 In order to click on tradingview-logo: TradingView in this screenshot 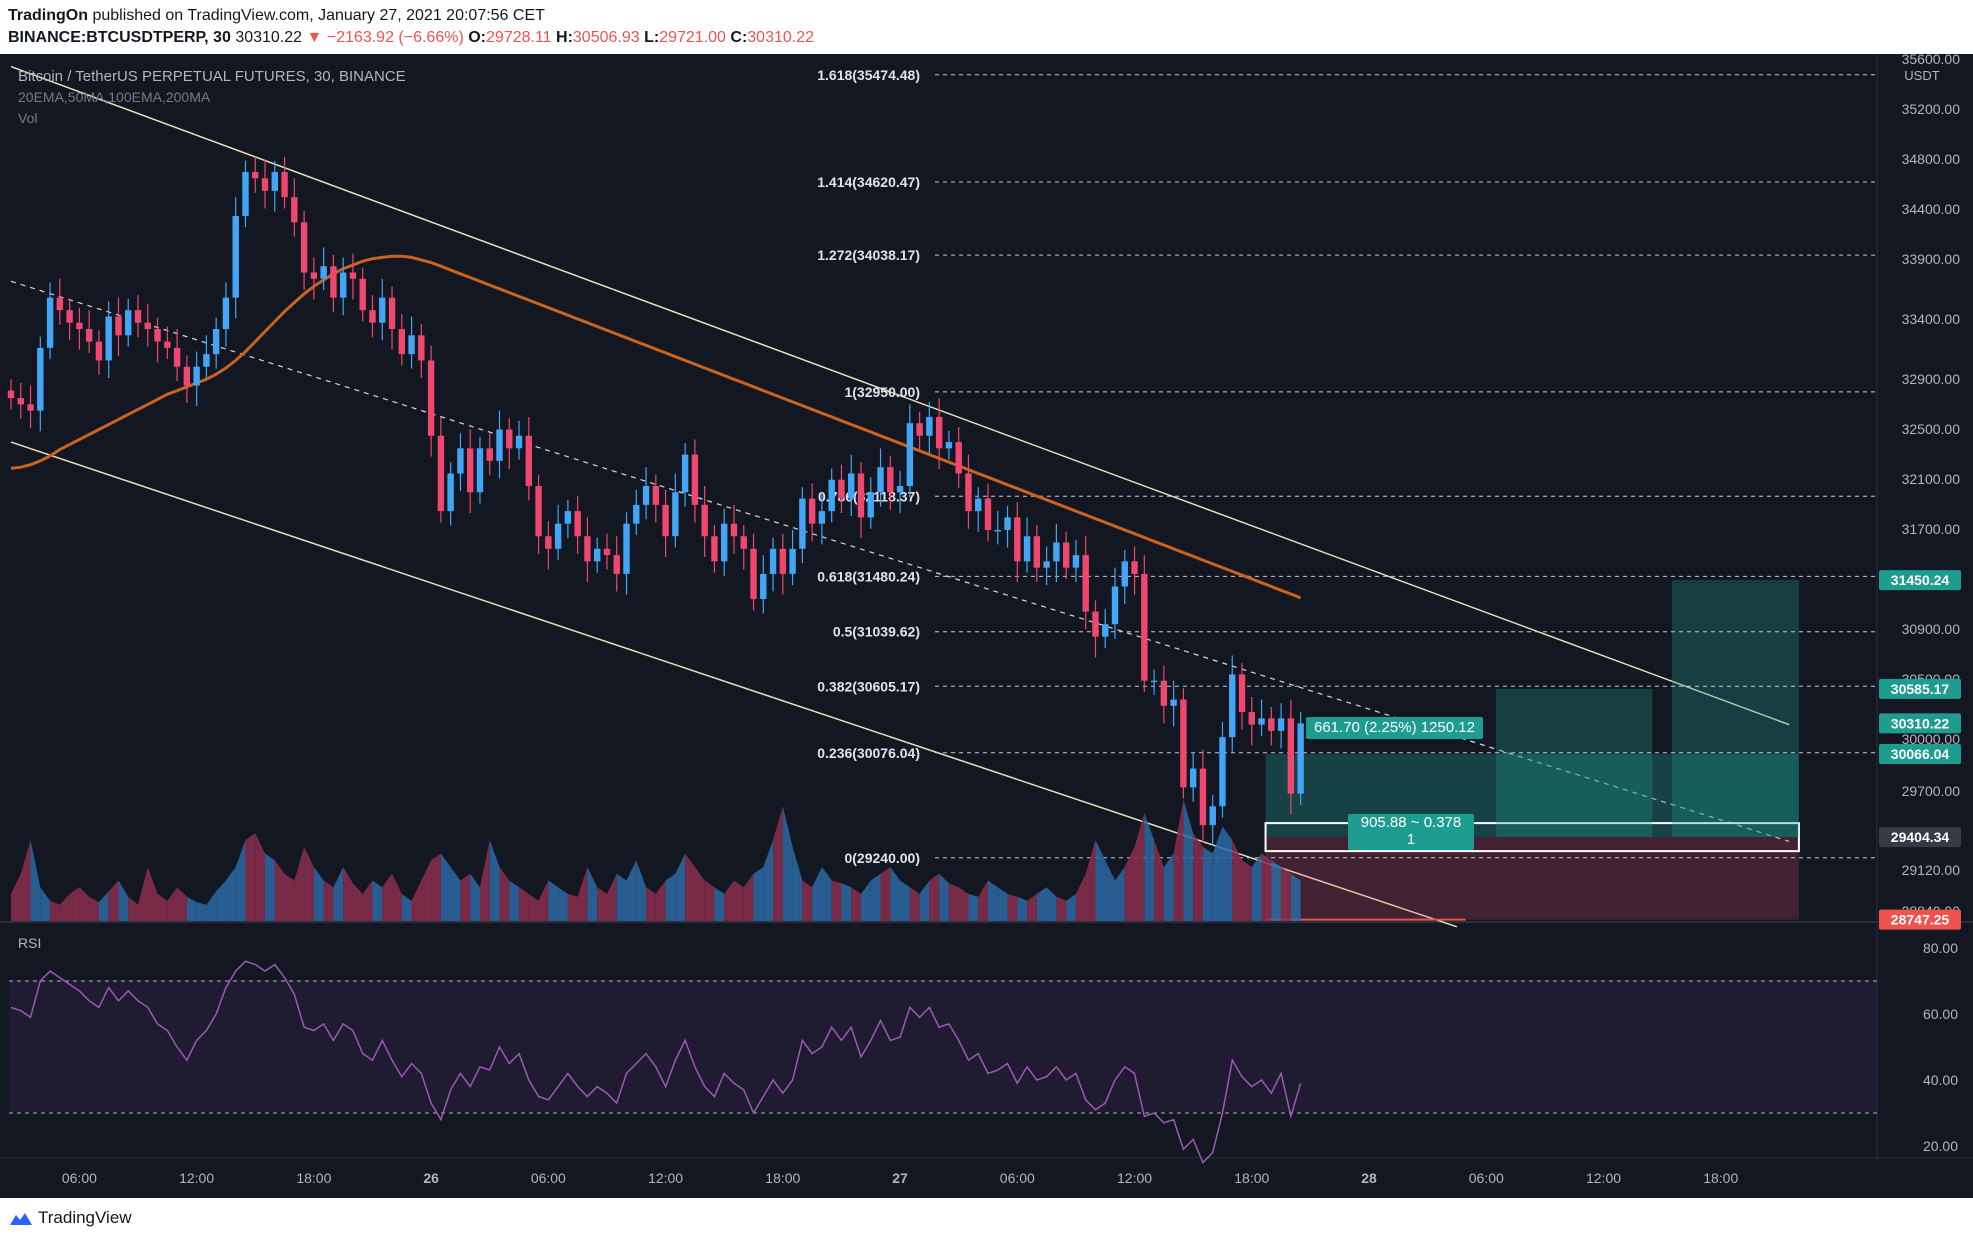, I will do `click(71, 1218)`.